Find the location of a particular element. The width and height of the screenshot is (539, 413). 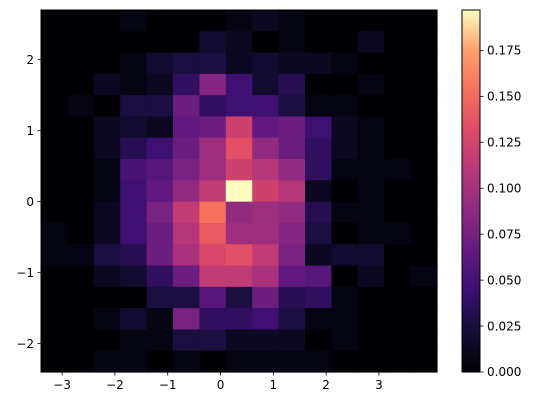

x-axis: −3 −2 −1 0 1 2 3 is located at coordinates (218, 382).